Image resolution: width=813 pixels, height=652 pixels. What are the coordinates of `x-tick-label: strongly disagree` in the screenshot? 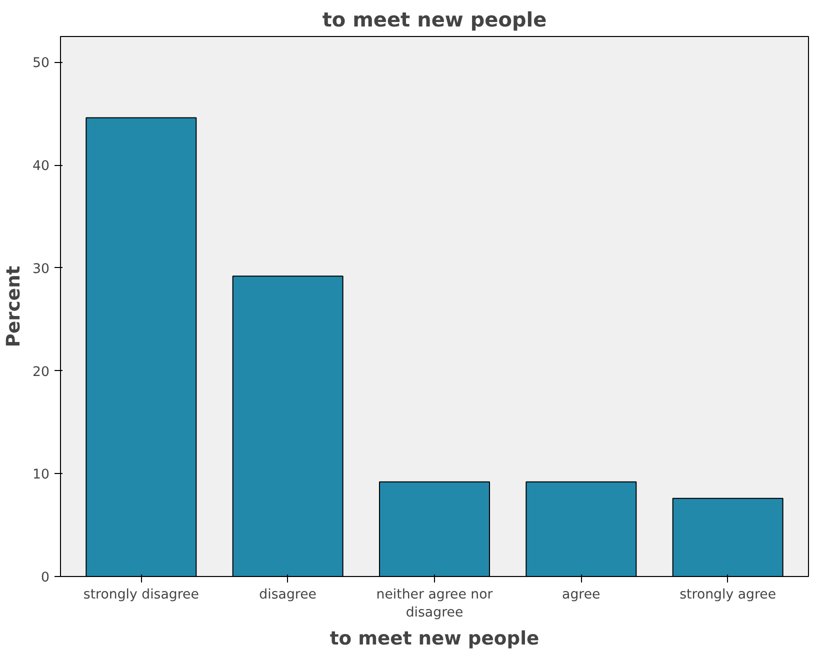 It's located at (141, 595).